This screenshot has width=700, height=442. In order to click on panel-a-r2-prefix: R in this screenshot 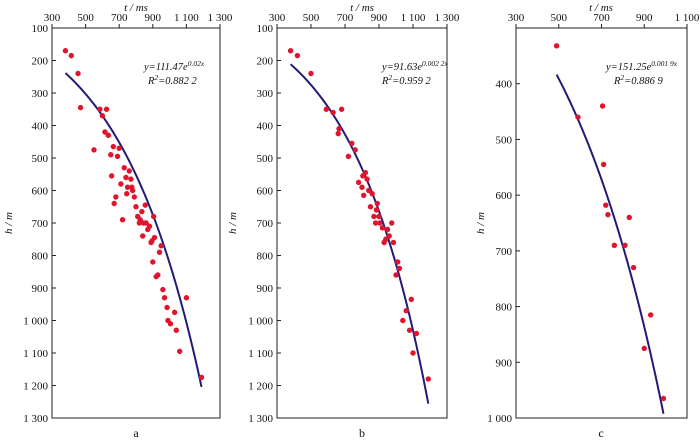, I will do `click(151, 81)`.